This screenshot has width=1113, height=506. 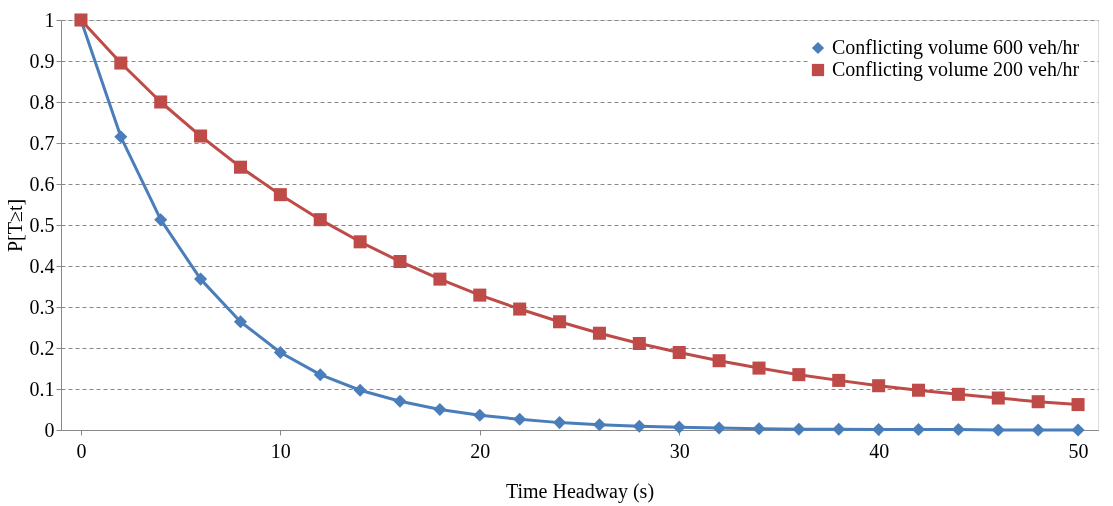 What do you see at coordinates (42, 388) in the screenshot?
I see `y-tick-label: 0.1` at bounding box center [42, 388].